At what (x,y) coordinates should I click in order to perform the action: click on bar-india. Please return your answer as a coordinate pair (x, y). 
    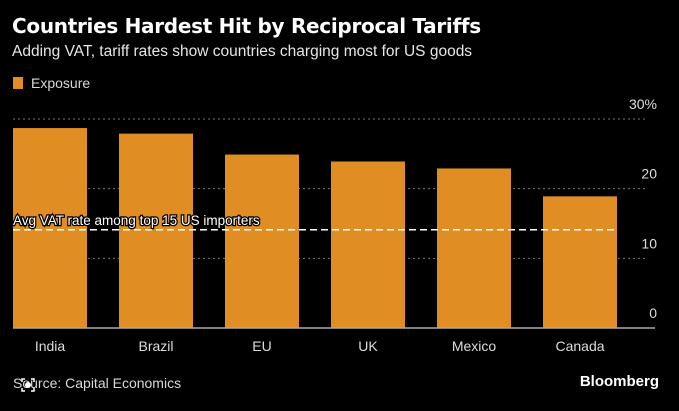
    Looking at the image, I should click on (50, 228).